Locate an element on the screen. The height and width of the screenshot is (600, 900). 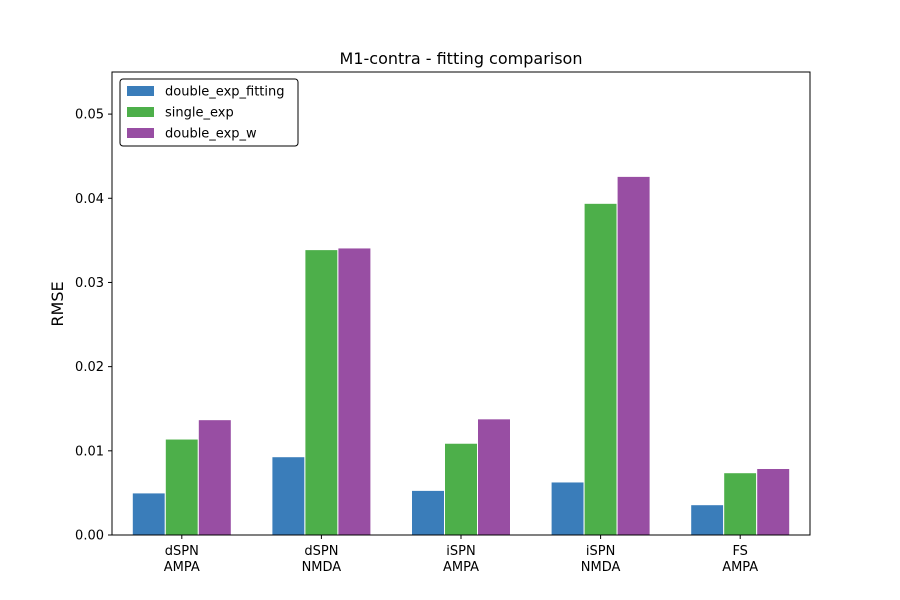
legend-label-double-exp-w: double_exp_w is located at coordinates (211, 134).